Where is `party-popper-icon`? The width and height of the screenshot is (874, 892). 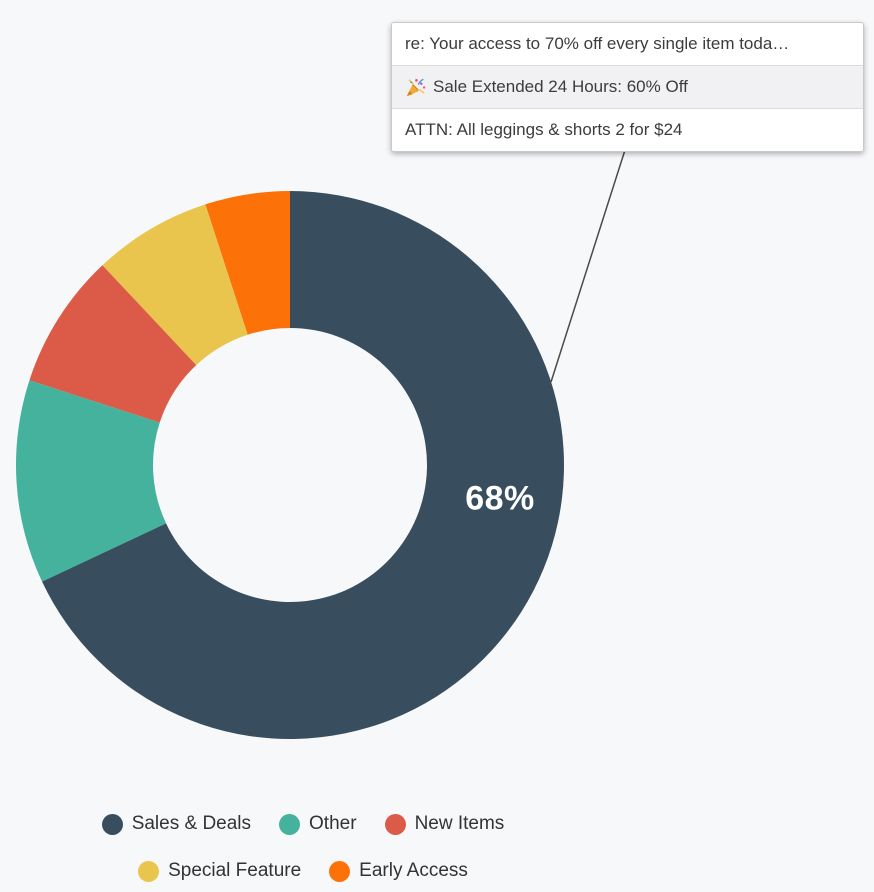
party-popper-icon is located at coordinates (416, 87).